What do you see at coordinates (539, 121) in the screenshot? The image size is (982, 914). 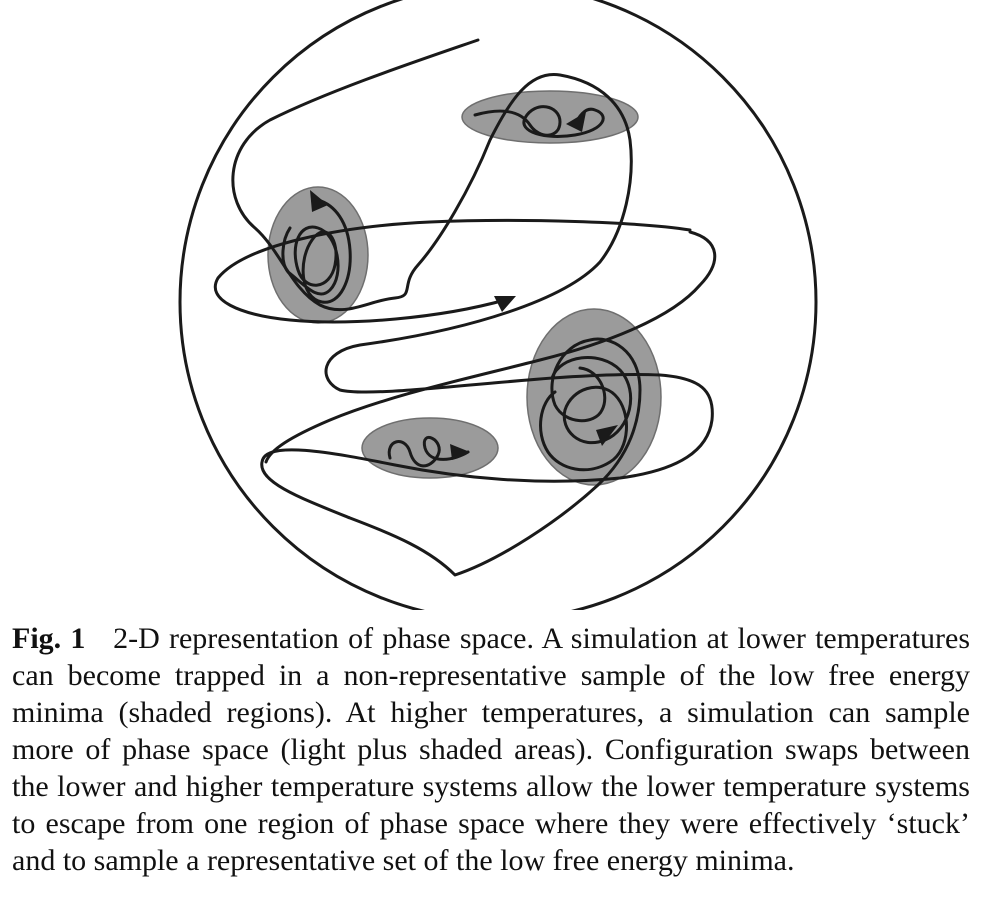 I see `trajectory-tangle-top` at bounding box center [539, 121].